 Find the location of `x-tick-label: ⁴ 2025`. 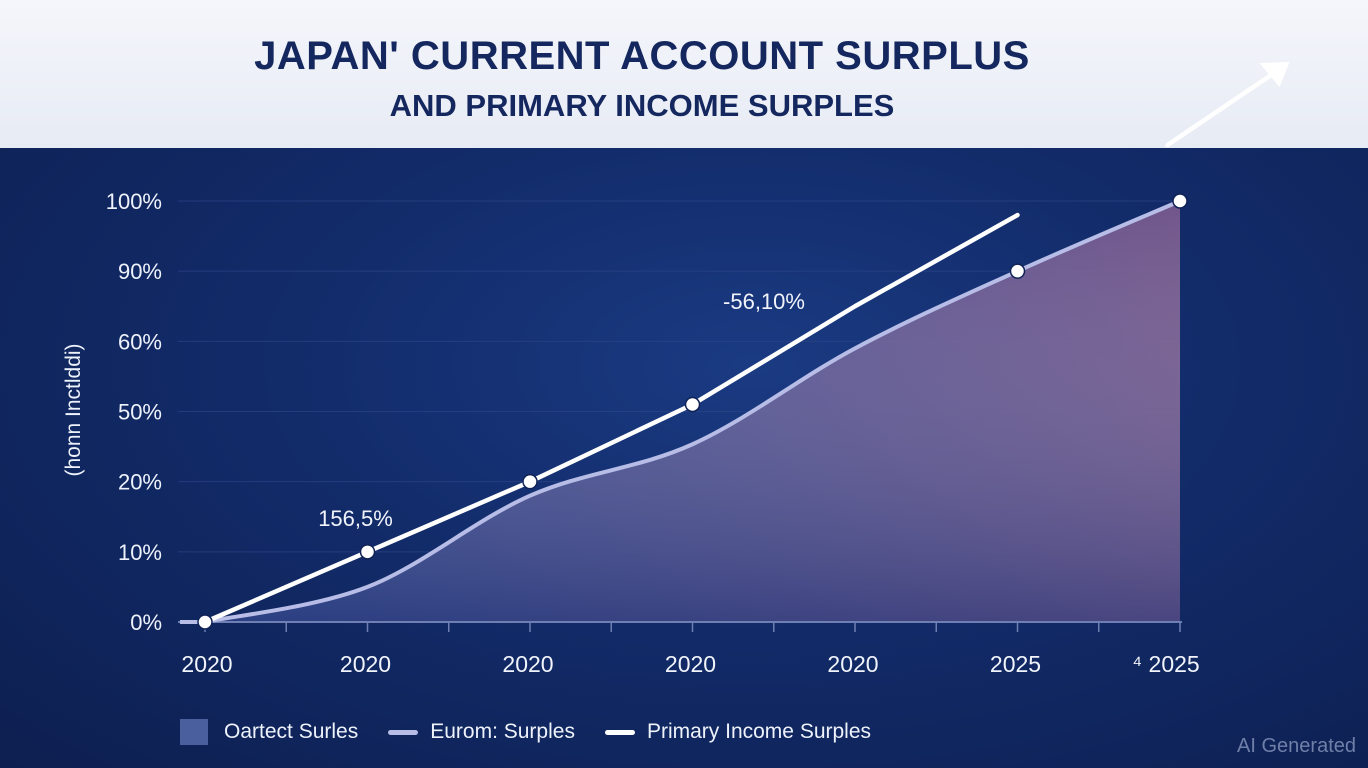

x-tick-label: ⁴ 2025 is located at coordinates (1165, 664).